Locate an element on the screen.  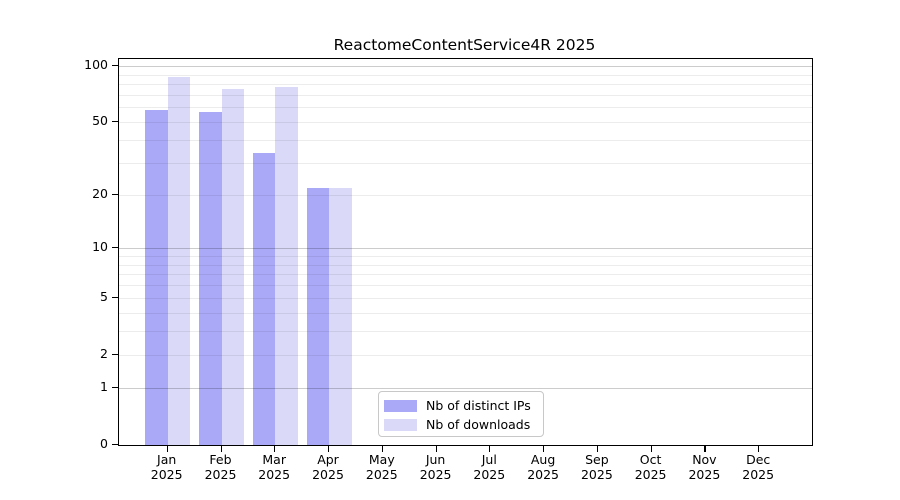
legend-entry-downloads: Nb of downloads is located at coordinates (463, 424).